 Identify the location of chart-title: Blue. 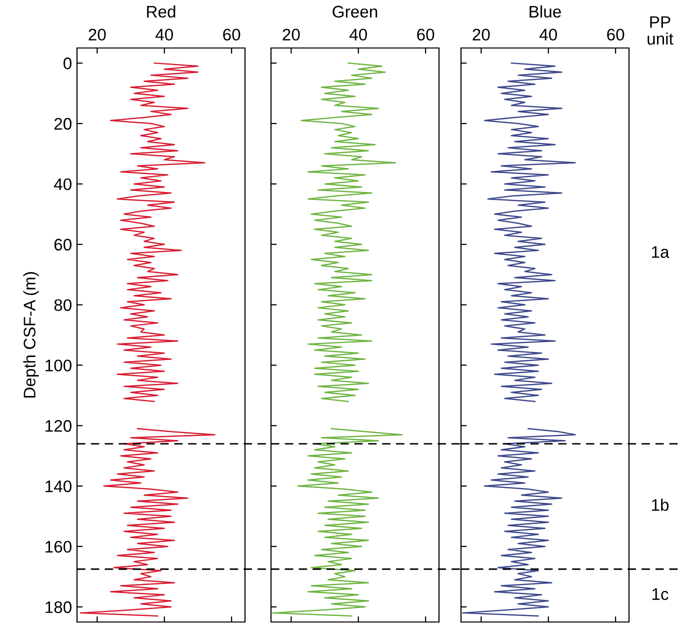
(545, 11).